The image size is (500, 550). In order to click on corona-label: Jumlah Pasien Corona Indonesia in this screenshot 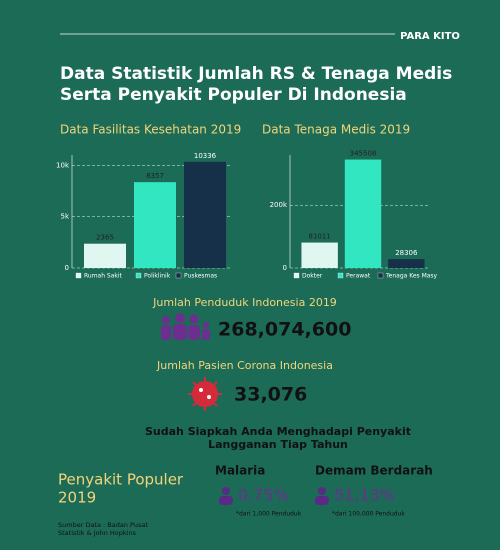, I will do `click(244, 365)`.